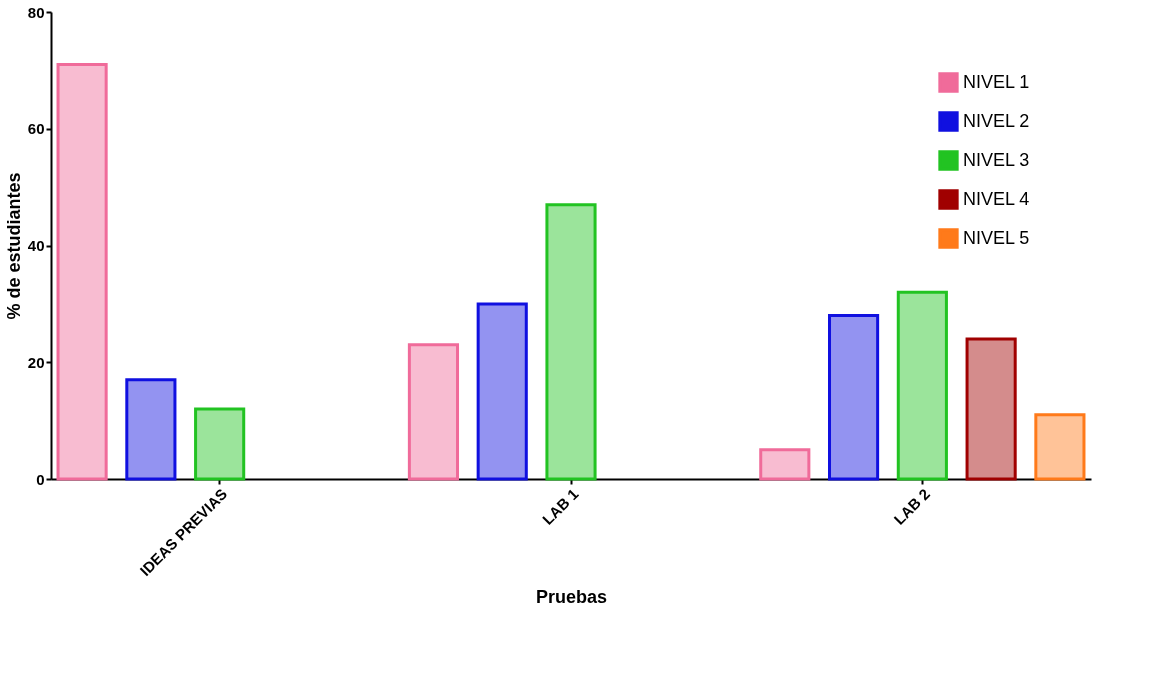  I want to click on legend-label: NIVEL 4, so click(996, 198).